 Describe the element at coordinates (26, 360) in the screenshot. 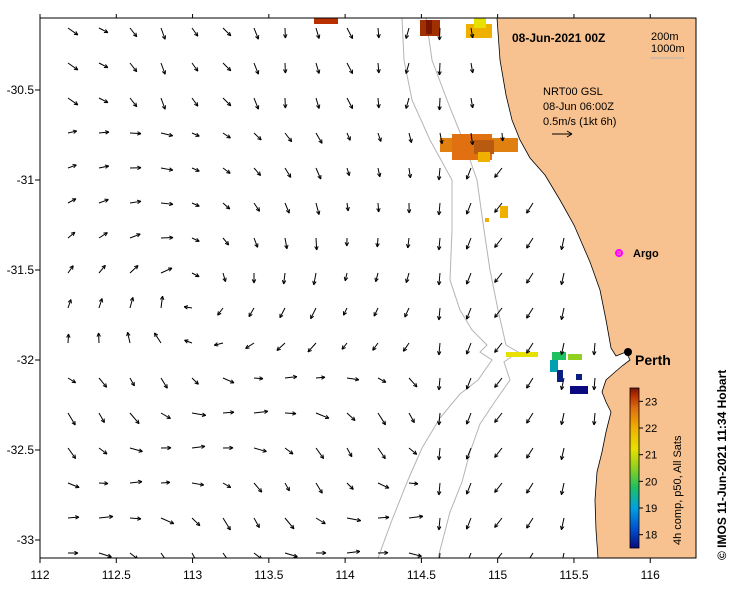

I see `y-tick-label: -32` at that location.